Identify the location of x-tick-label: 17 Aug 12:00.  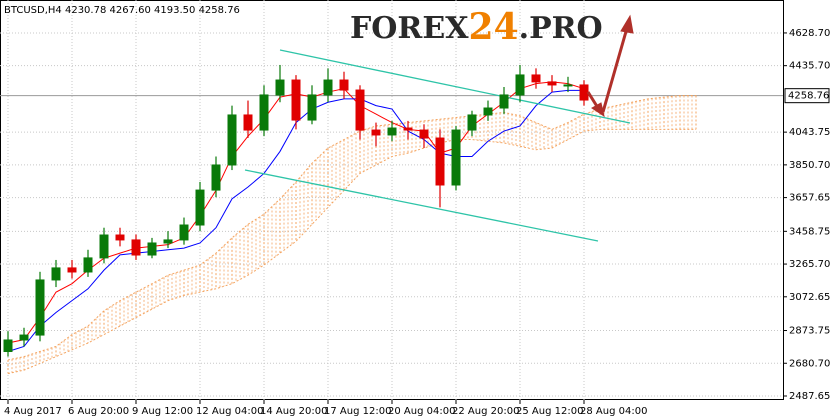
(357, 411).